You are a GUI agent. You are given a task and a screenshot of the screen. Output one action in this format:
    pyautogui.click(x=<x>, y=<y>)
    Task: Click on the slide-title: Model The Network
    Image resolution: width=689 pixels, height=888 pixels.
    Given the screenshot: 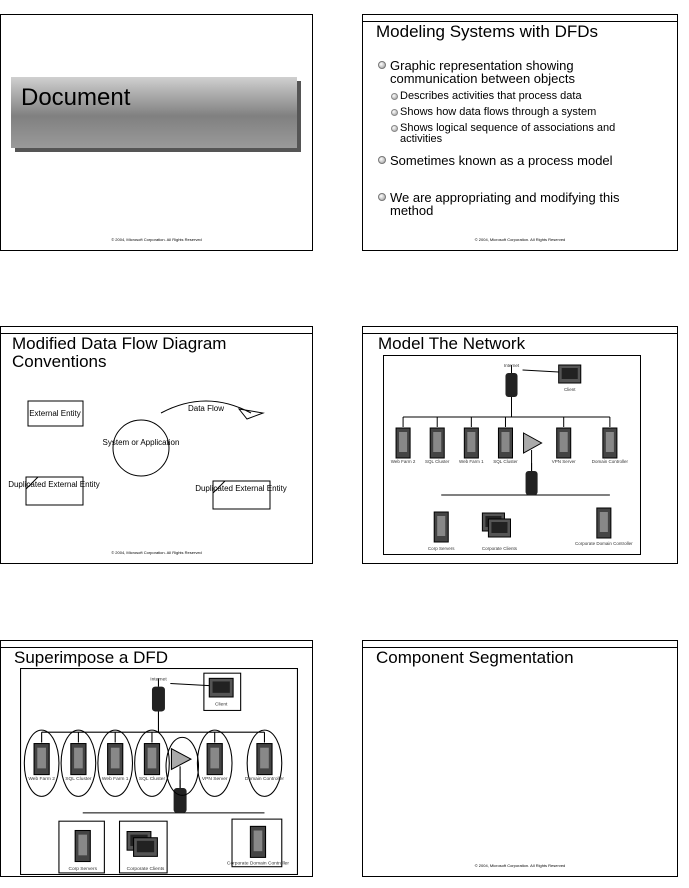 What is the action you would take?
    pyautogui.click(x=452, y=343)
    